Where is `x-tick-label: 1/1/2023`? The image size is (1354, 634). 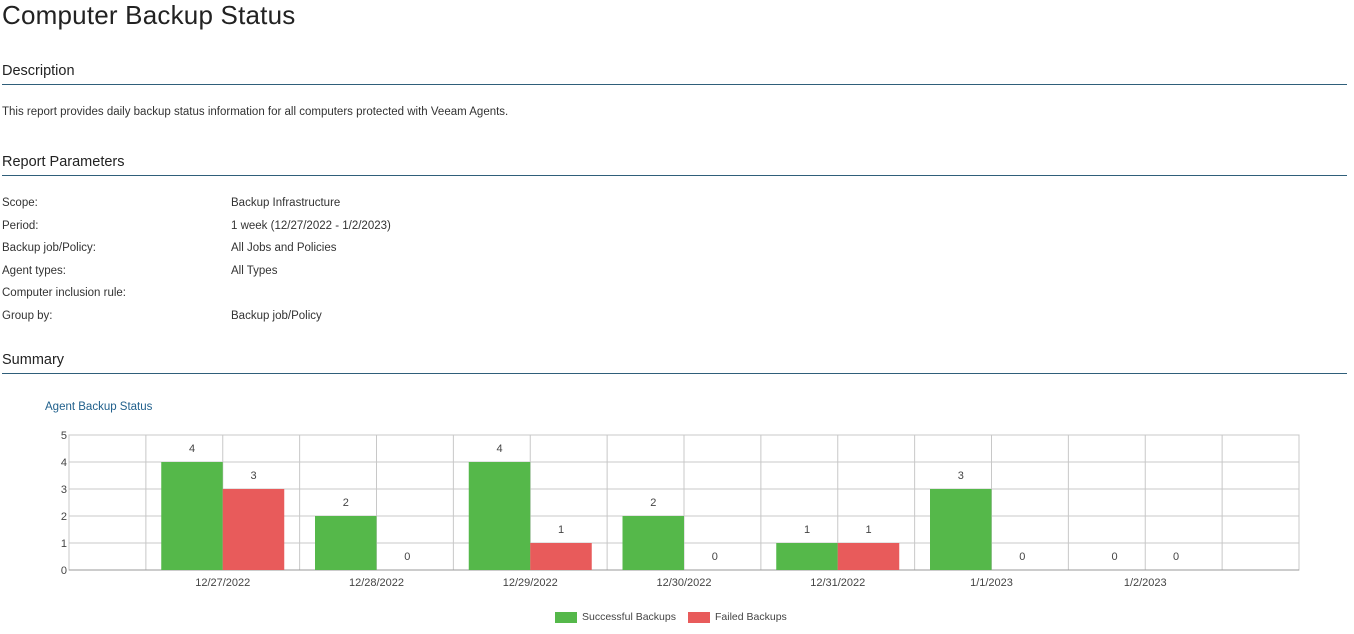 x-tick-label: 1/1/2023 is located at coordinates (991, 583).